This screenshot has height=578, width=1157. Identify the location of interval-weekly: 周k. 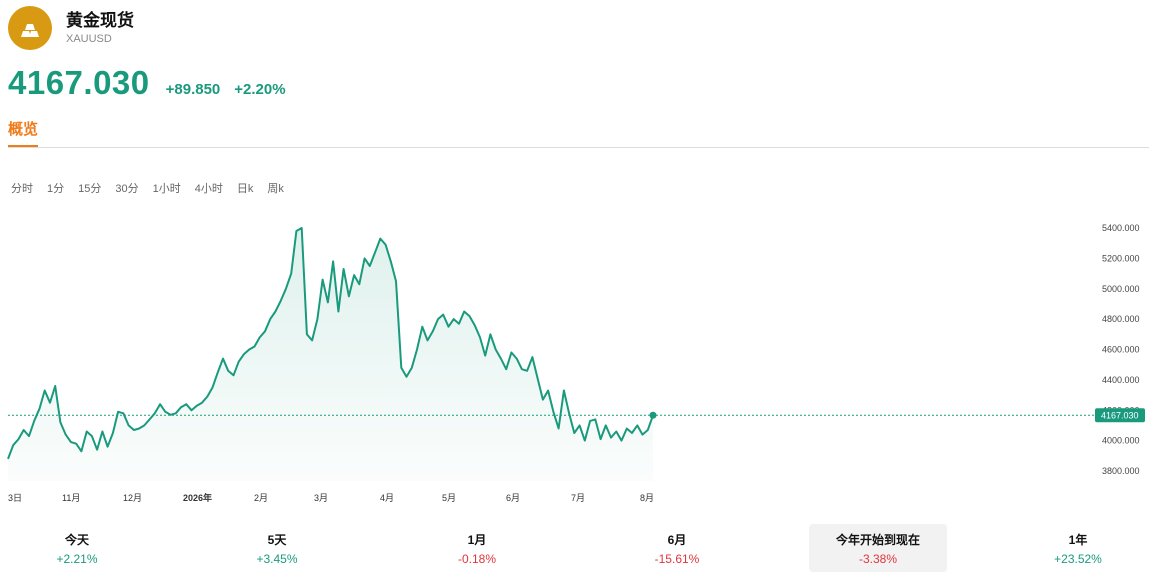
(275, 189).